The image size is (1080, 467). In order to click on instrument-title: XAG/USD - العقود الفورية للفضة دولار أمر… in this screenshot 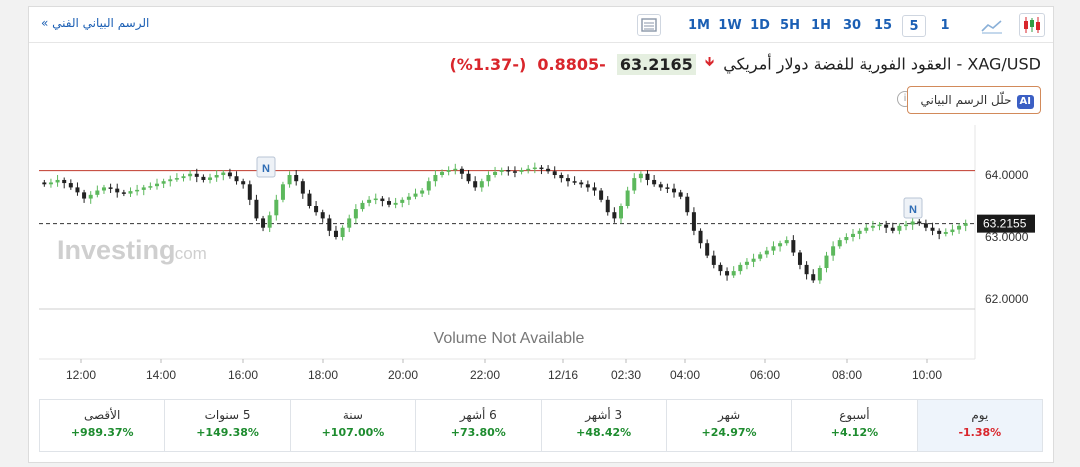, I will do `click(882, 64)`.